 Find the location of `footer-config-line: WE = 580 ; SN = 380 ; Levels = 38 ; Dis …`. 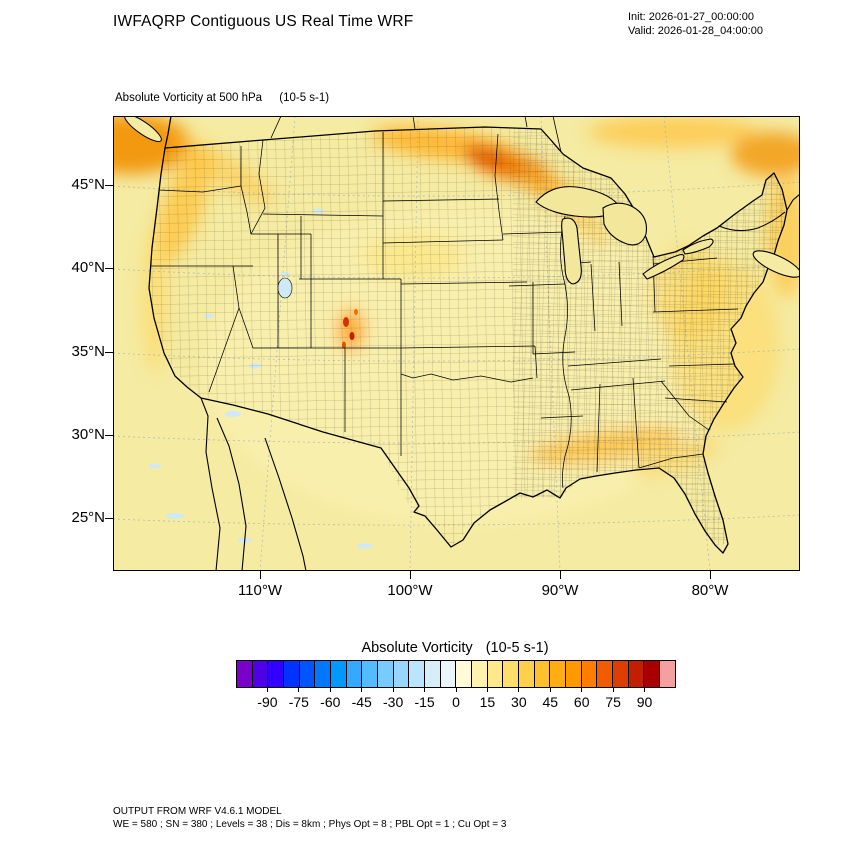

footer-config-line: WE = 580 ; SN = 380 ; Levels = 38 ; Dis … is located at coordinates (310, 824).